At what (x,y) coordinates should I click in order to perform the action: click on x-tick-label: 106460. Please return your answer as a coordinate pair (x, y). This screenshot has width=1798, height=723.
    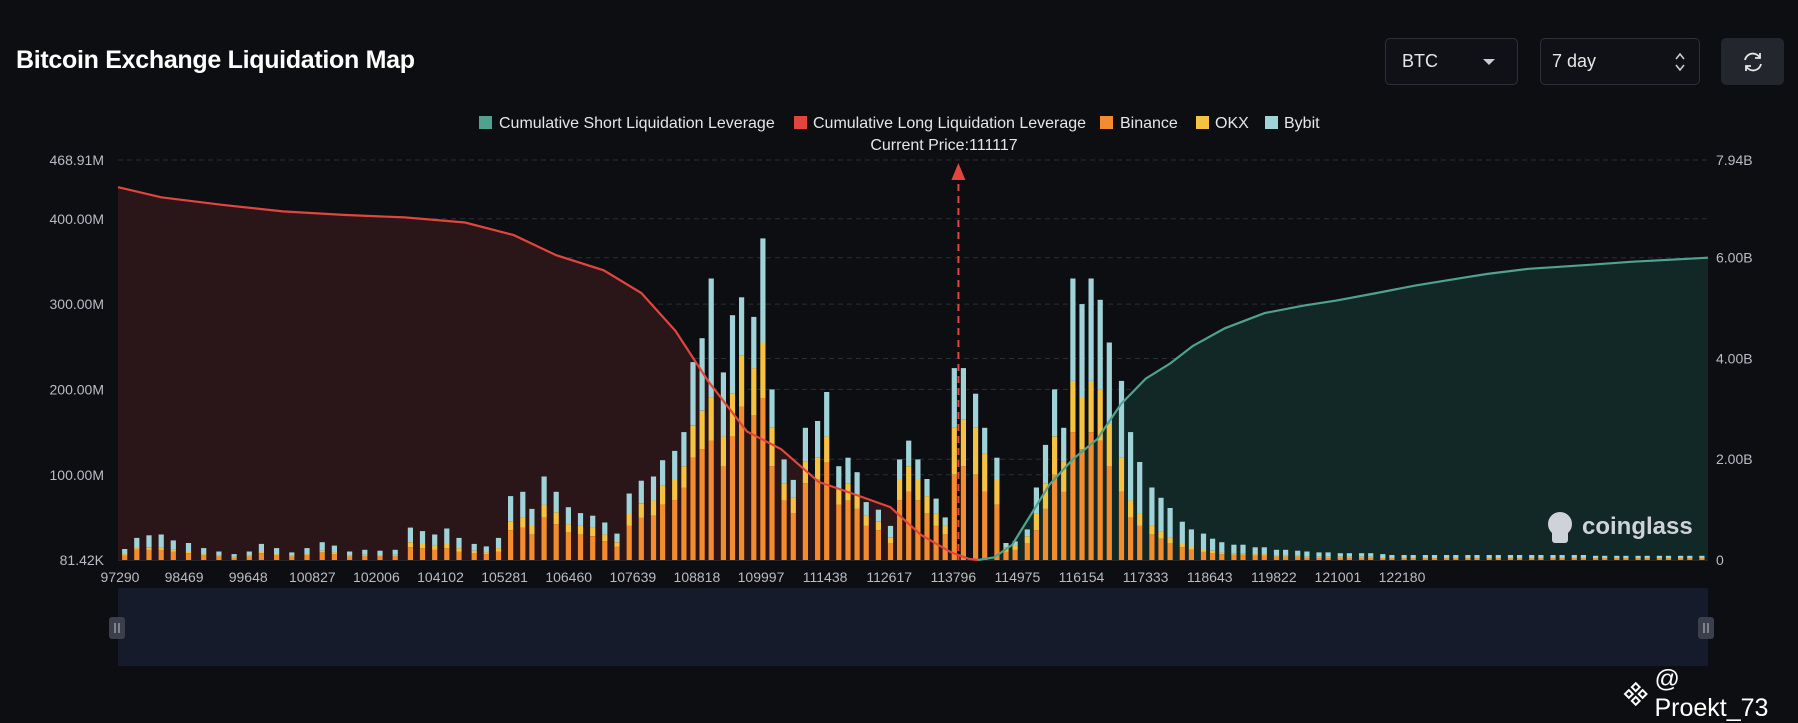
    Looking at the image, I should click on (568, 577).